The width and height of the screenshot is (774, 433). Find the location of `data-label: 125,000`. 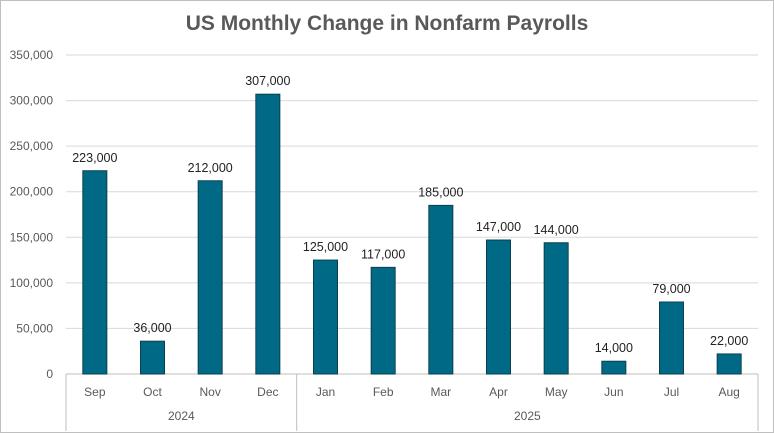

data-label: 125,000 is located at coordinates (325, 247).